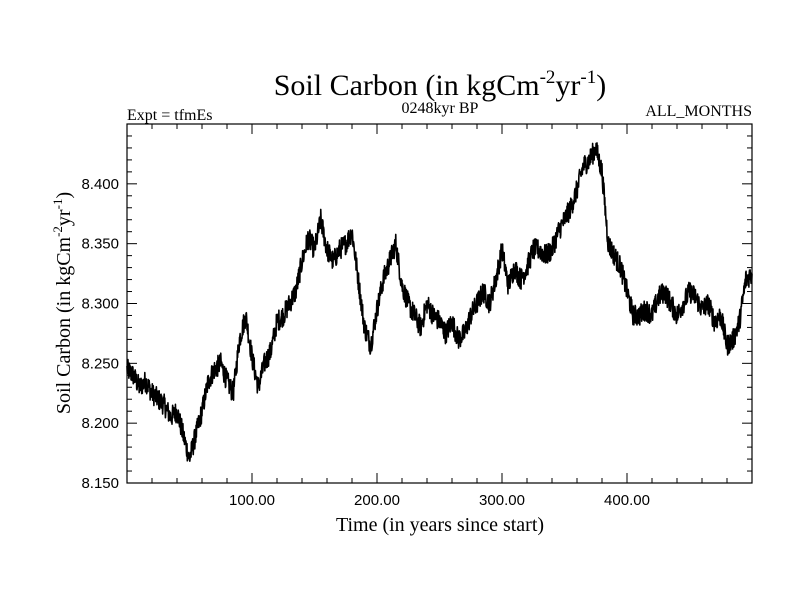 This screenshot has width=800, height=600. Describe the element at coordinates (252, 500) in the screenshot. I see `x-tick-label: 100.00` at that location.